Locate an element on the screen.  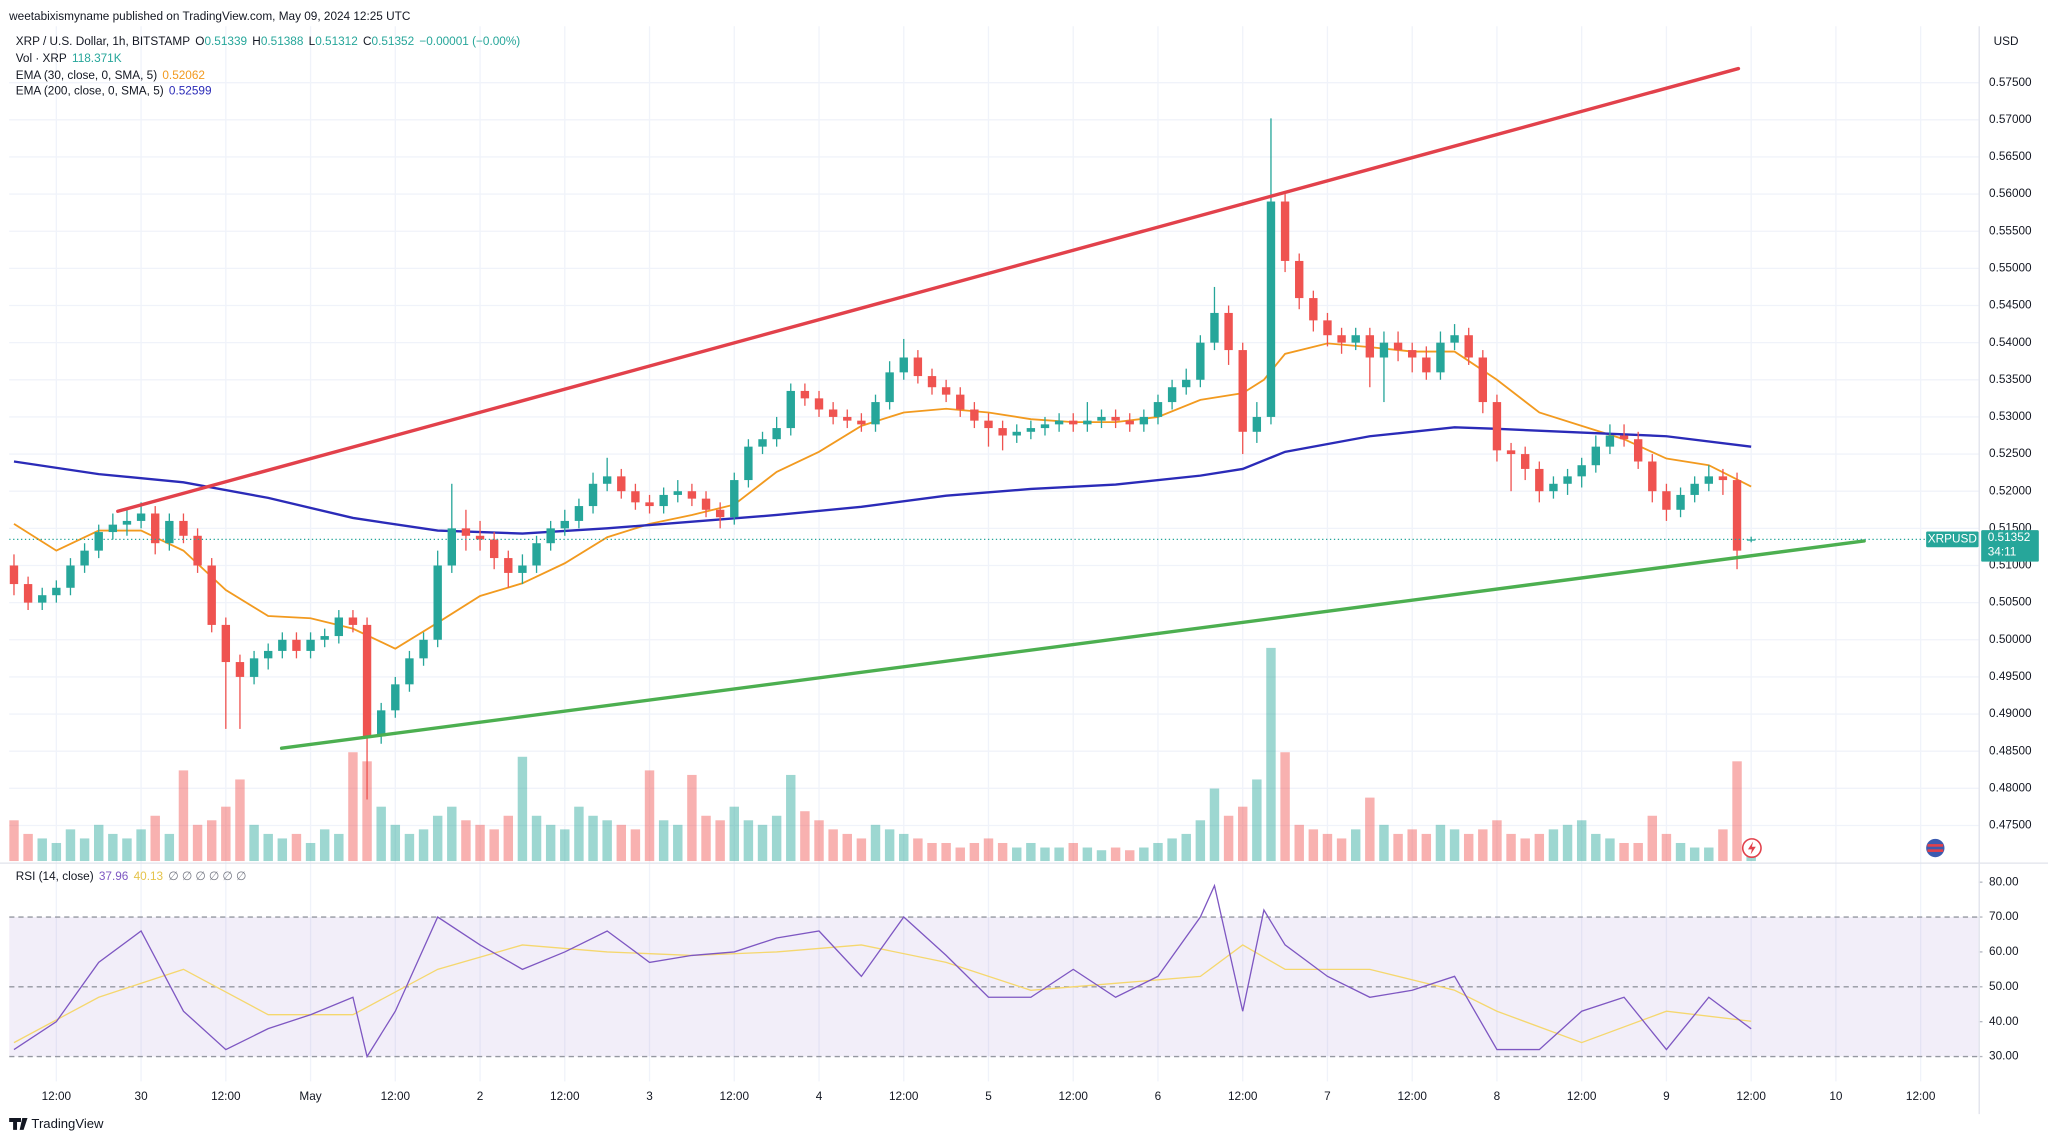
x-tick-label: May is located at coordinates (310, 1096).